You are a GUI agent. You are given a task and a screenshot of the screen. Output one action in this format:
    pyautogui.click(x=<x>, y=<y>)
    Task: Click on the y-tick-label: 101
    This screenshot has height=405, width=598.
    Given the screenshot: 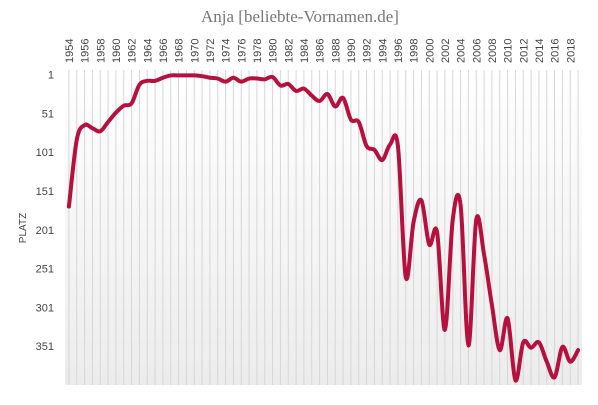 What is the action you would take?
    pyautogui.click(x=45, y=153)
    